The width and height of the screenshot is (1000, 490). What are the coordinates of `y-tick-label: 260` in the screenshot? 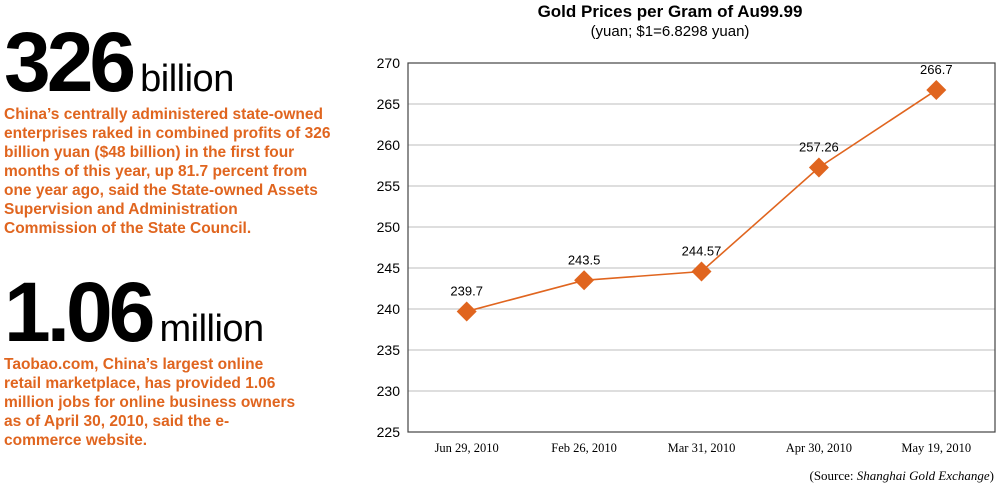 It's located at (389, 145).